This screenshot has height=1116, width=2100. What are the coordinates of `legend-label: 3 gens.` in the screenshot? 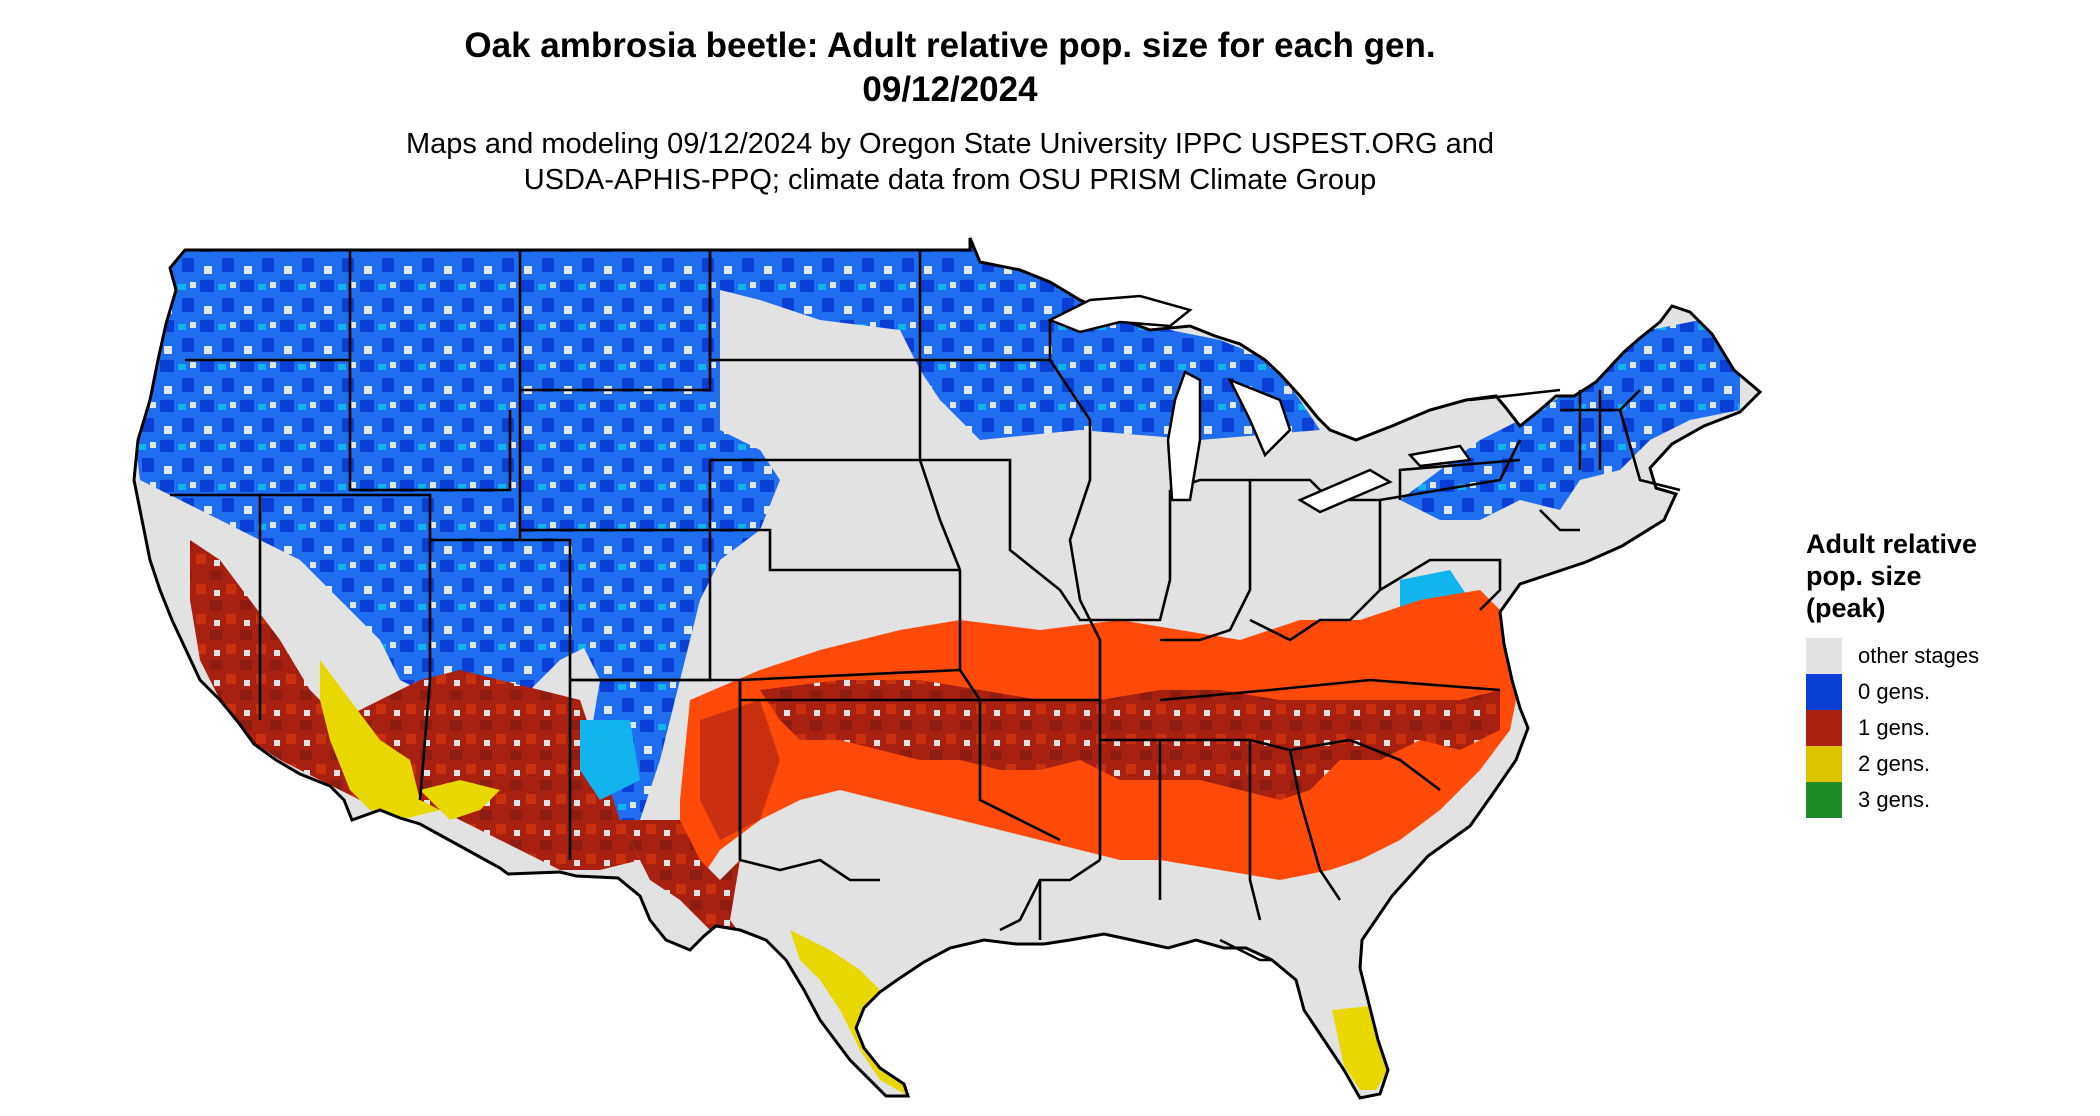 It's located at (1894, 799).